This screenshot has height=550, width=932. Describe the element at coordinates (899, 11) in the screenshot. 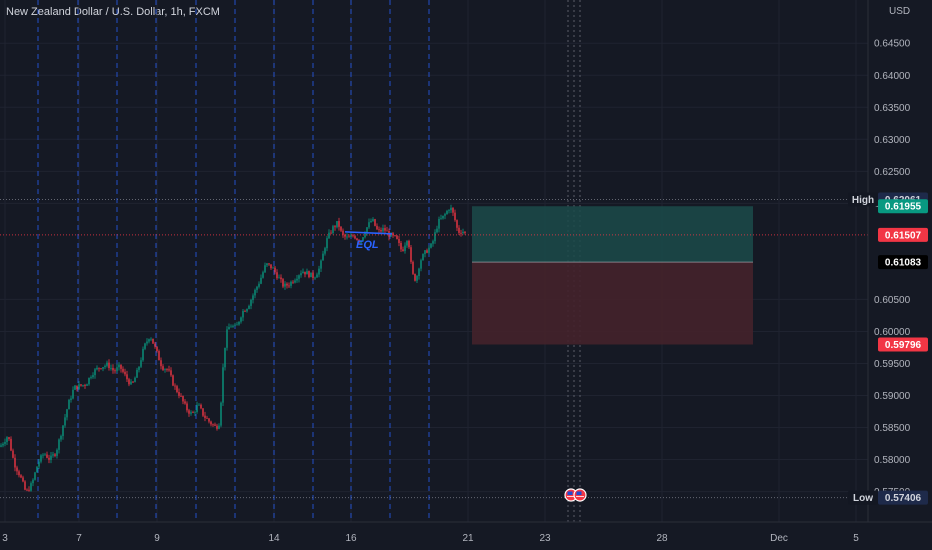

I see `currency-label: USD` at that location.